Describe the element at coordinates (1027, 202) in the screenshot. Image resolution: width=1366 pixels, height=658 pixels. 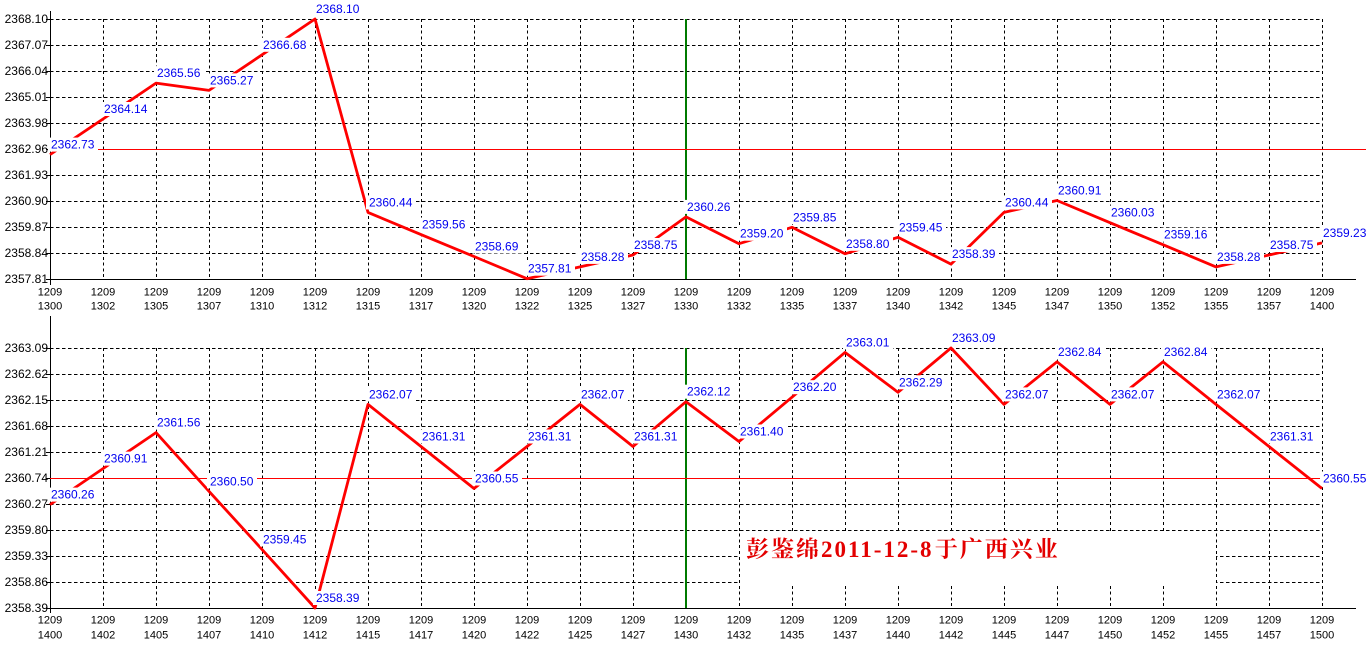
I see `svg-text: 2360.44` at that location.